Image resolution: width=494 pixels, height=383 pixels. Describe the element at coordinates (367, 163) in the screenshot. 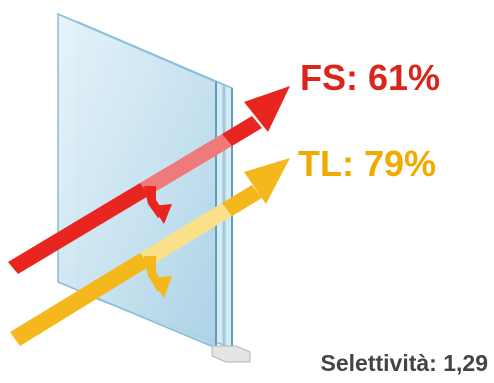

I see `light-transmission-label: TL: 79%` at that location.